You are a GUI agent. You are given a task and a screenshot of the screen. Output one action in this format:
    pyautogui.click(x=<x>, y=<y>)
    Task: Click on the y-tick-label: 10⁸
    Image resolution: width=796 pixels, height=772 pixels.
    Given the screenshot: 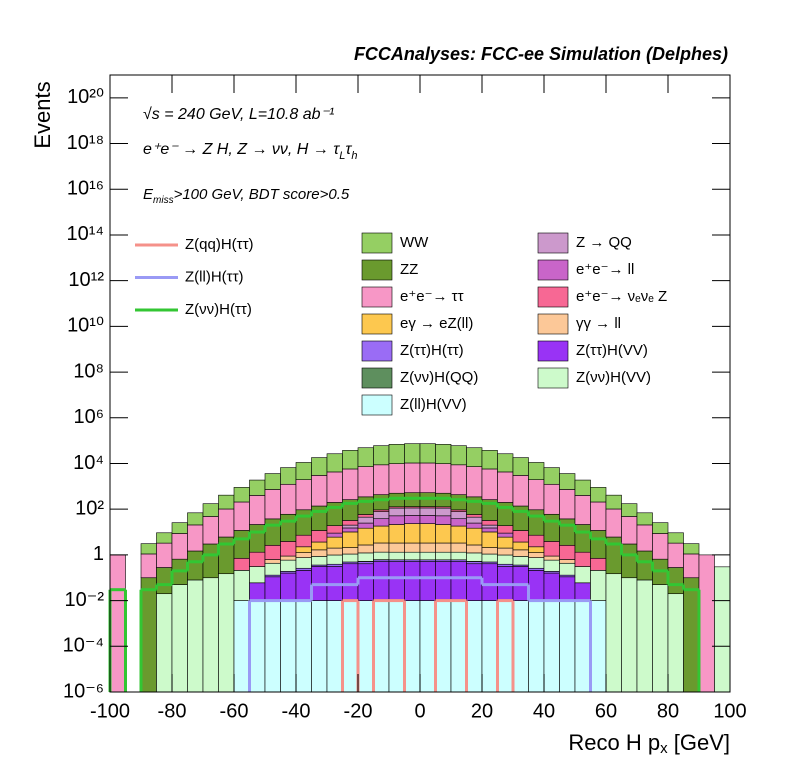 What is the action you would take?
    pyautogui.click(x=88, y=371)
    